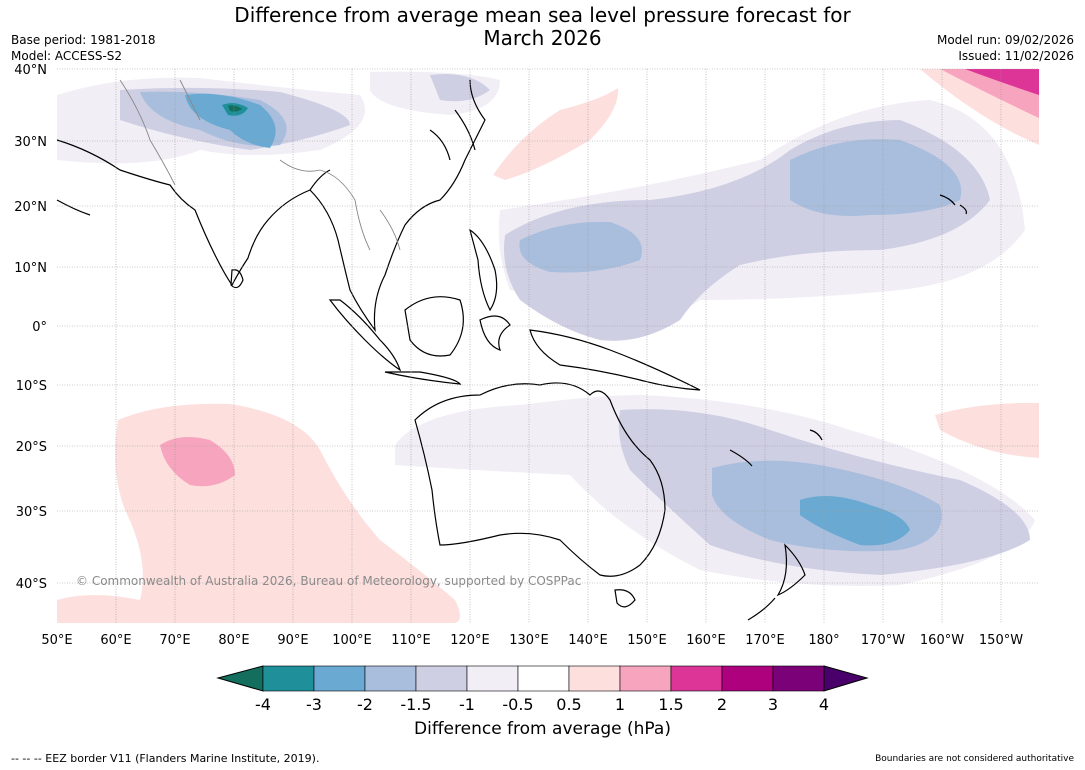 The width and height of the screenshot is (1085, 770). Describe the element at coordinates (263, 704) in the screenshot. I see `colorbar-tick-label: -4` at that location.